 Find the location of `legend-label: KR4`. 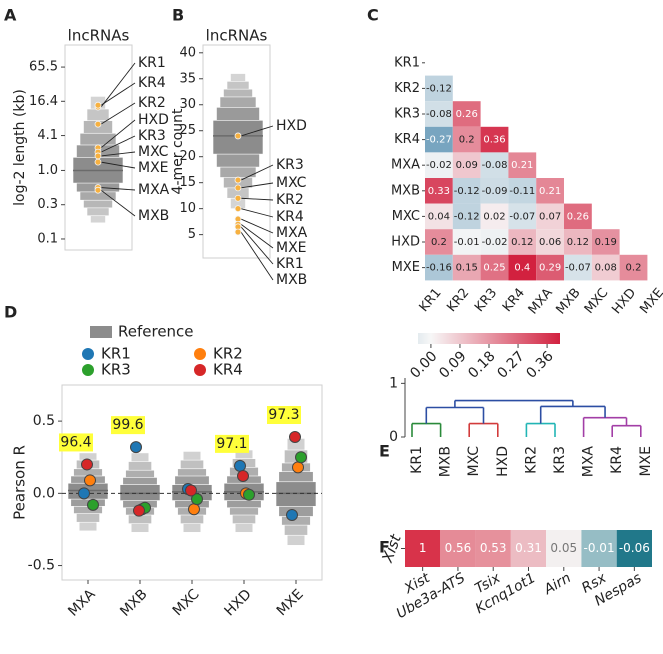

legend-label: KR4 is located at coordinates (228, 370).